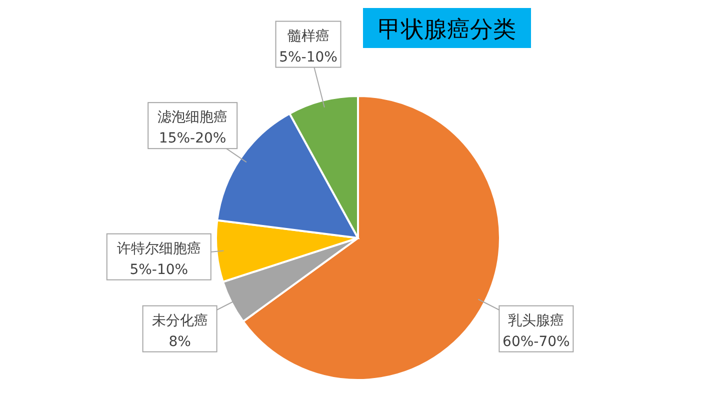  What do you see at coordinates (193, 118) in the screenshot?
I see `slice-label: 滤泡细胞癌` at bounding box center [193, 118].